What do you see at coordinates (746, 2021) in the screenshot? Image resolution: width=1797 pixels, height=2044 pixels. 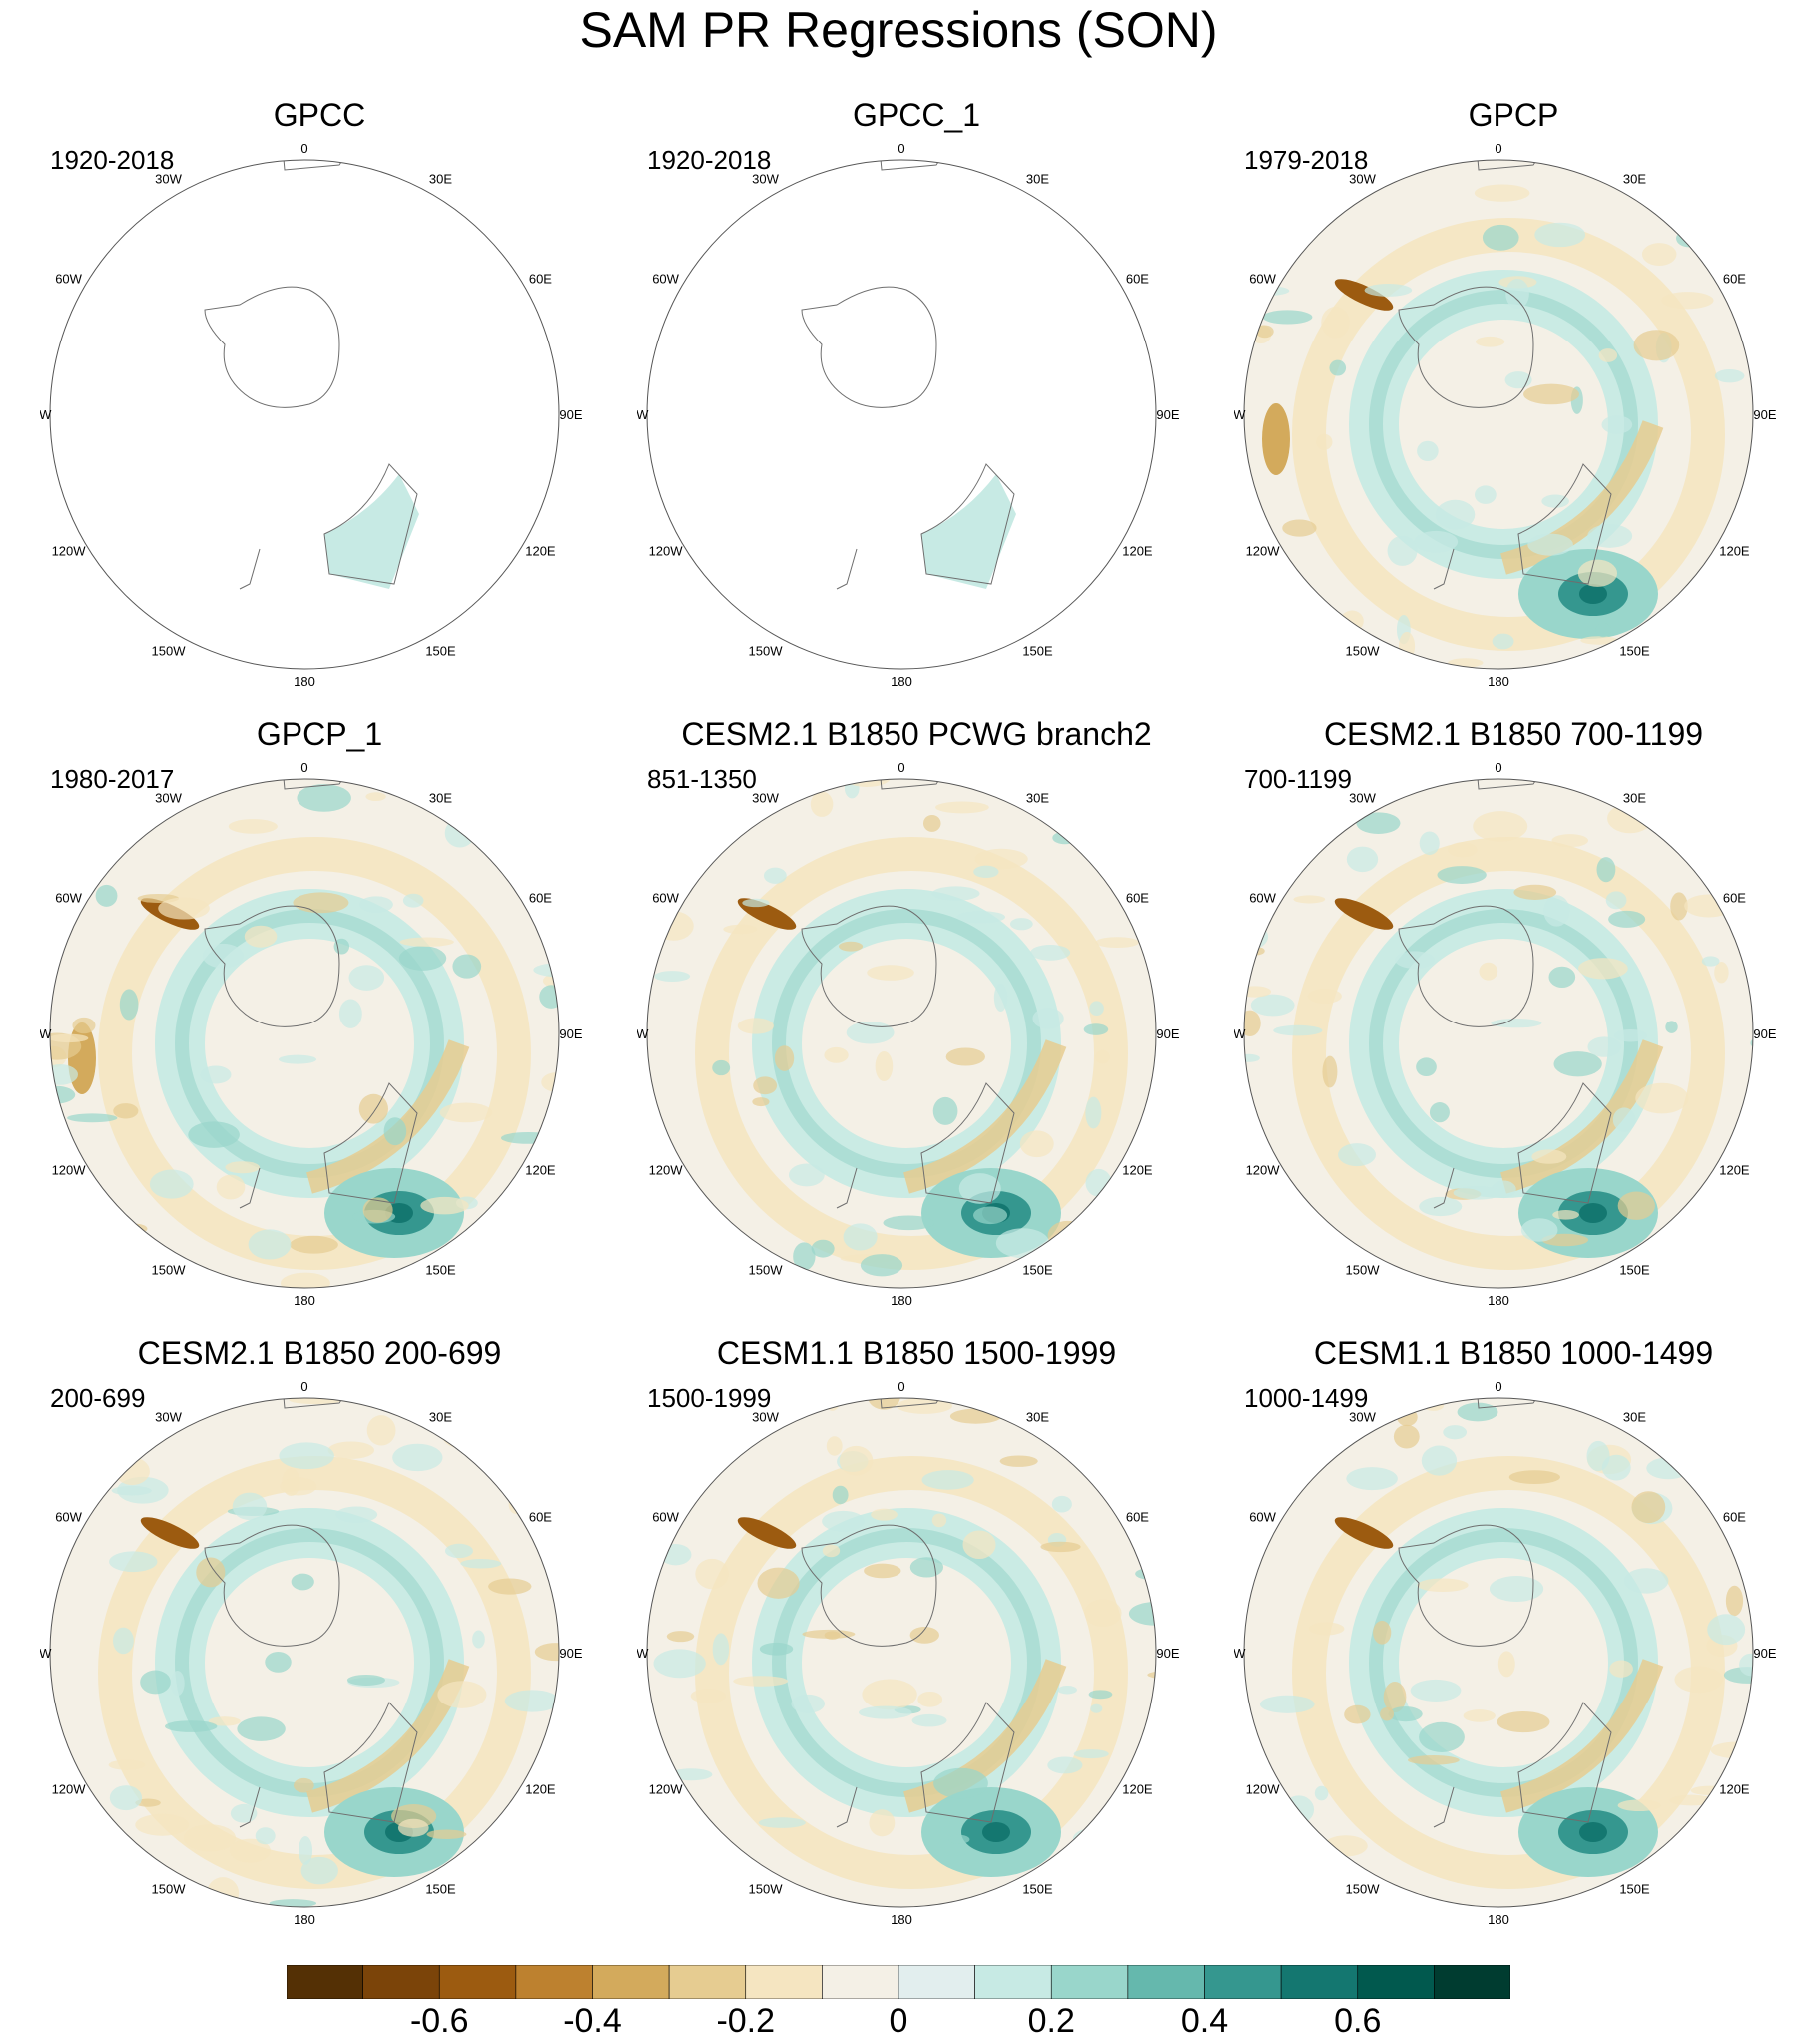 I see `colorbar-tick-label: -0.2` at bounding box center [746, 2021].